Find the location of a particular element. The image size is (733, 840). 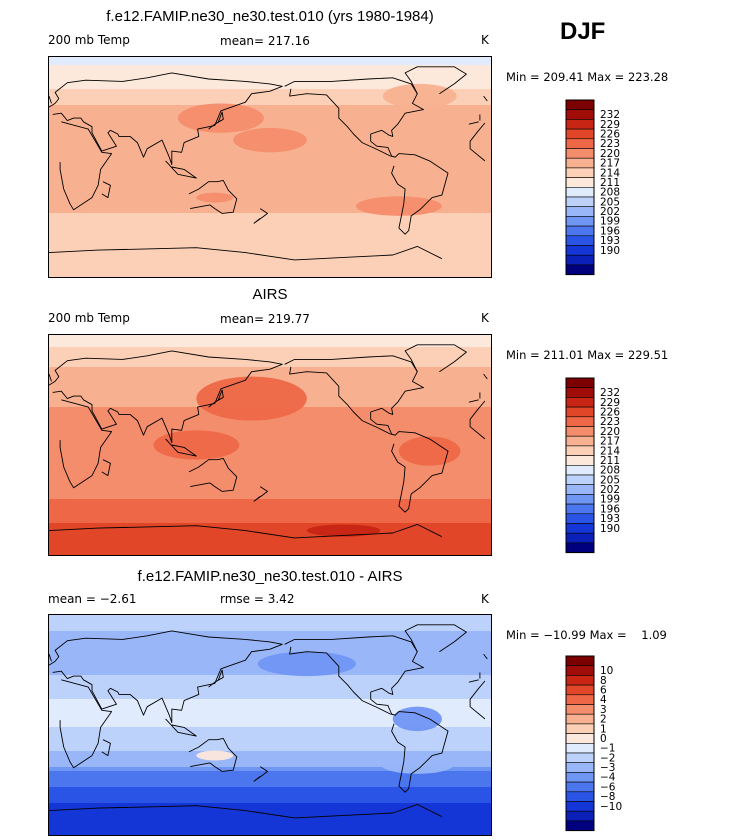

colorbar-tick-label: 223 is located at coordinates (610, 144).